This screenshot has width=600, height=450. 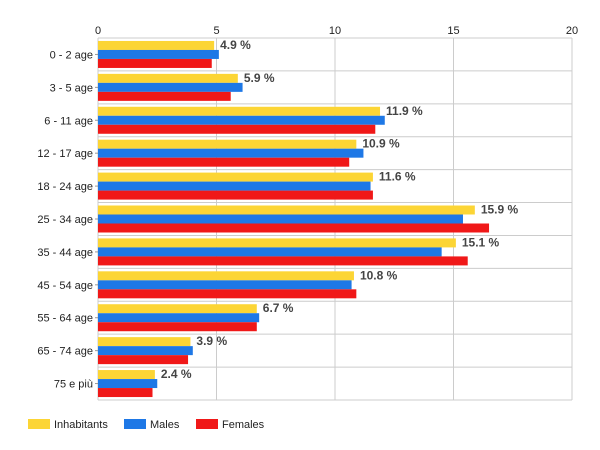 I want to click on data-label: 2.4 %, so click(x=176, y=374).